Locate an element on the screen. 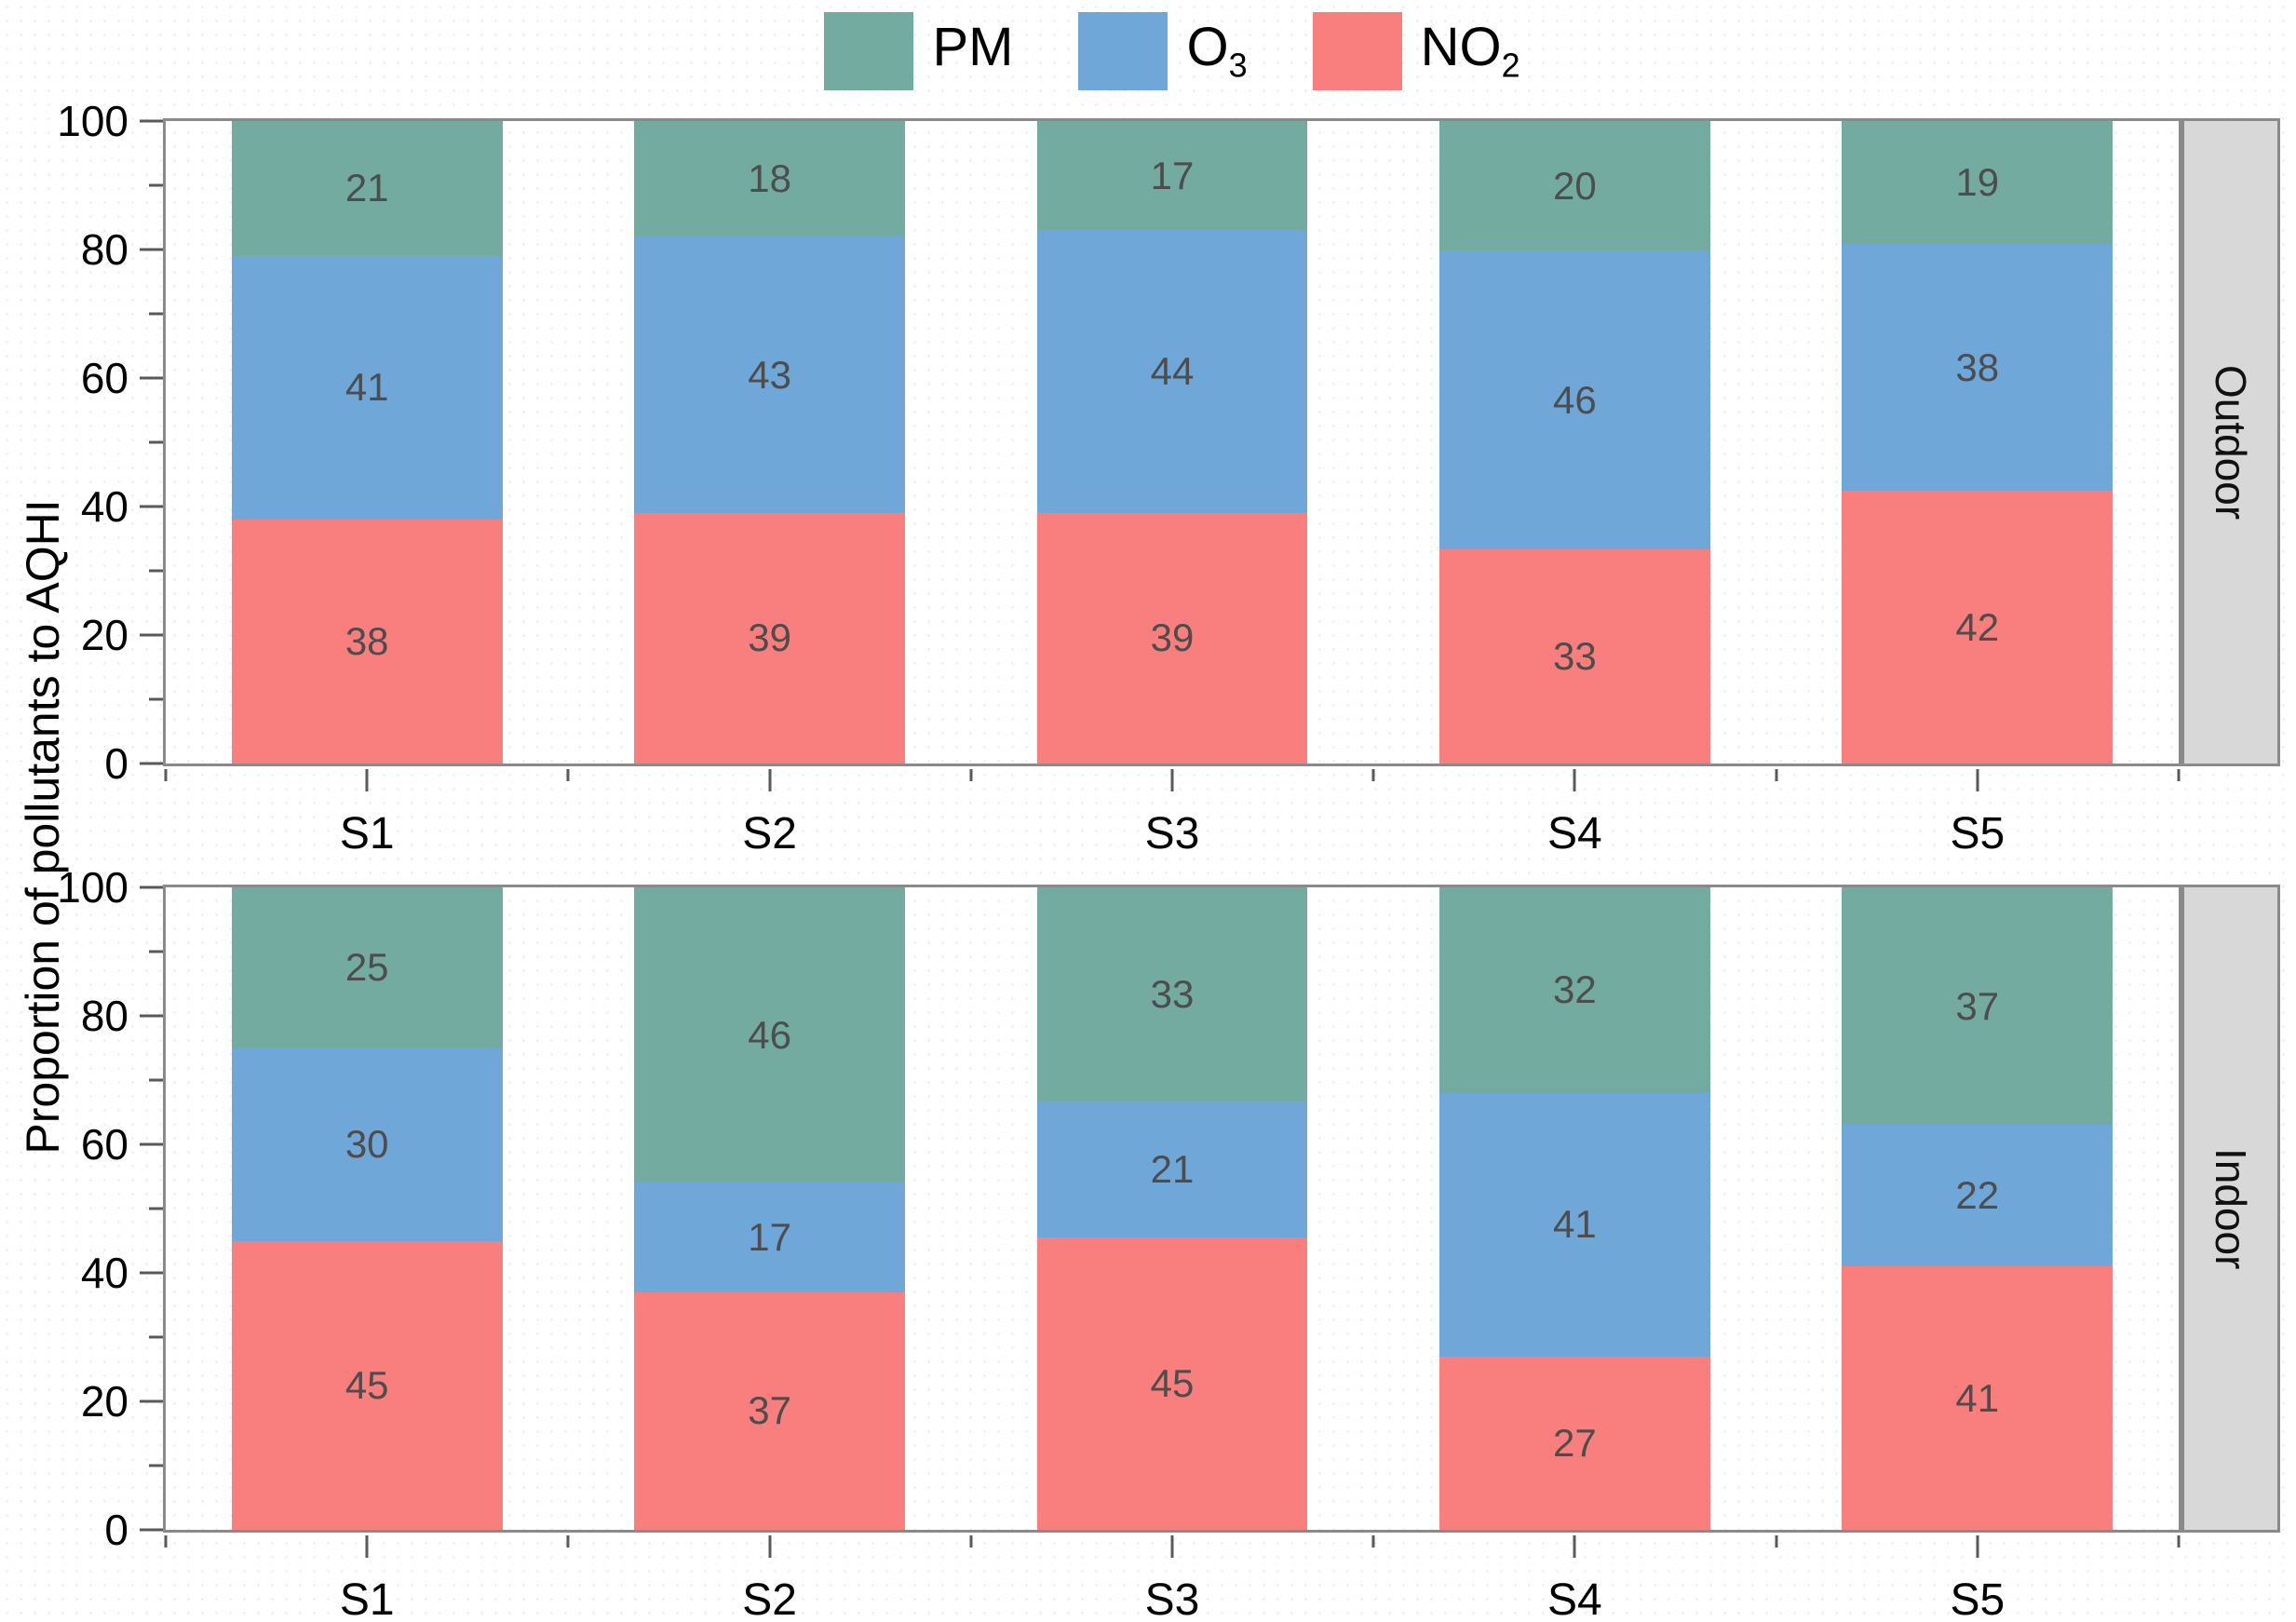 This screenshot has height=1622, width=2296. bar-value-label: 44 is located at coordinates (1172, 372).